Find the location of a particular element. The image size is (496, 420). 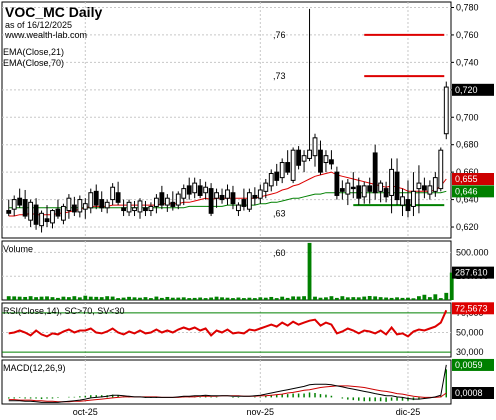

price-tick-label: 0,740 is located at coordinates (467, 62).